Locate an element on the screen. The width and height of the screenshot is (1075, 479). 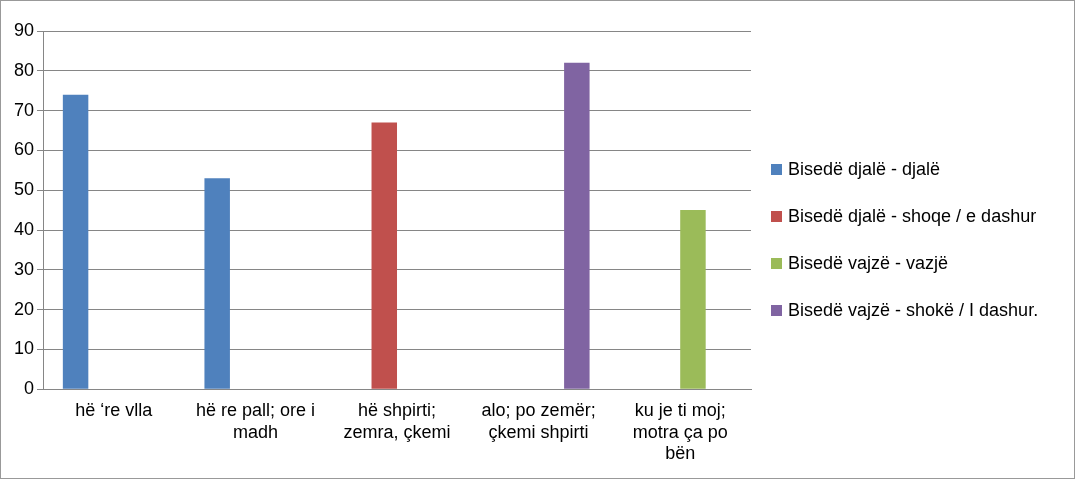
y-tick-label: 90 is located at coordinates (24, 29).